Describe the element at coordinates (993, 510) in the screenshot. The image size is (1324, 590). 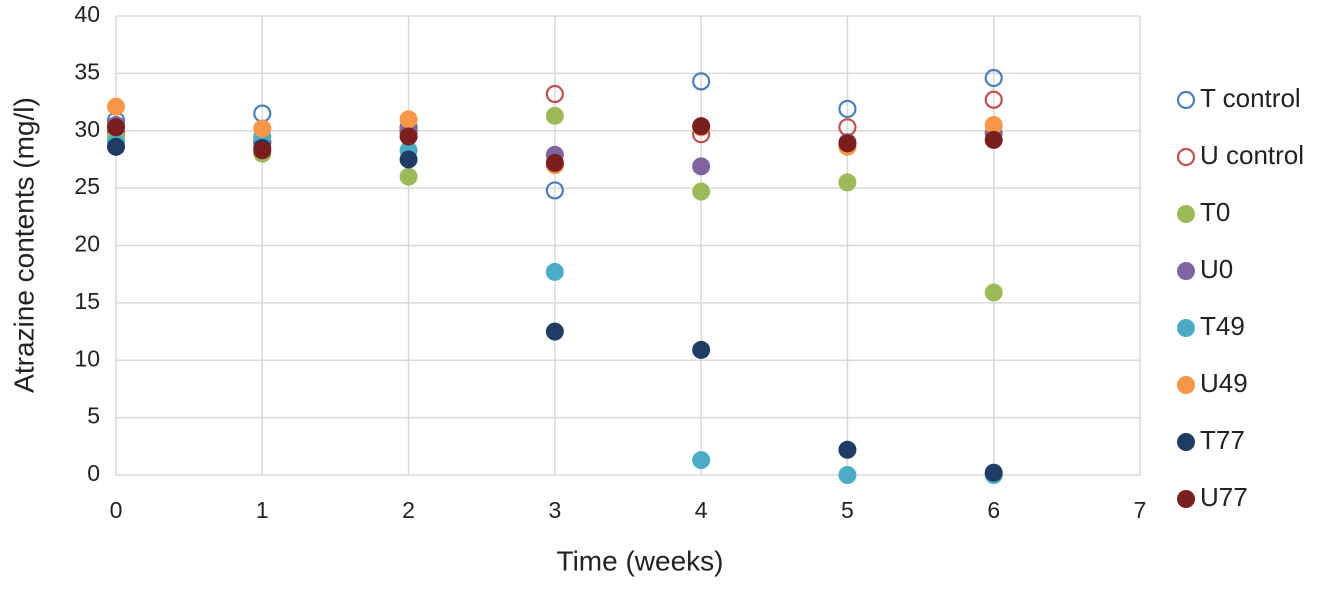
I see `x-tick-label: 6` at that location.